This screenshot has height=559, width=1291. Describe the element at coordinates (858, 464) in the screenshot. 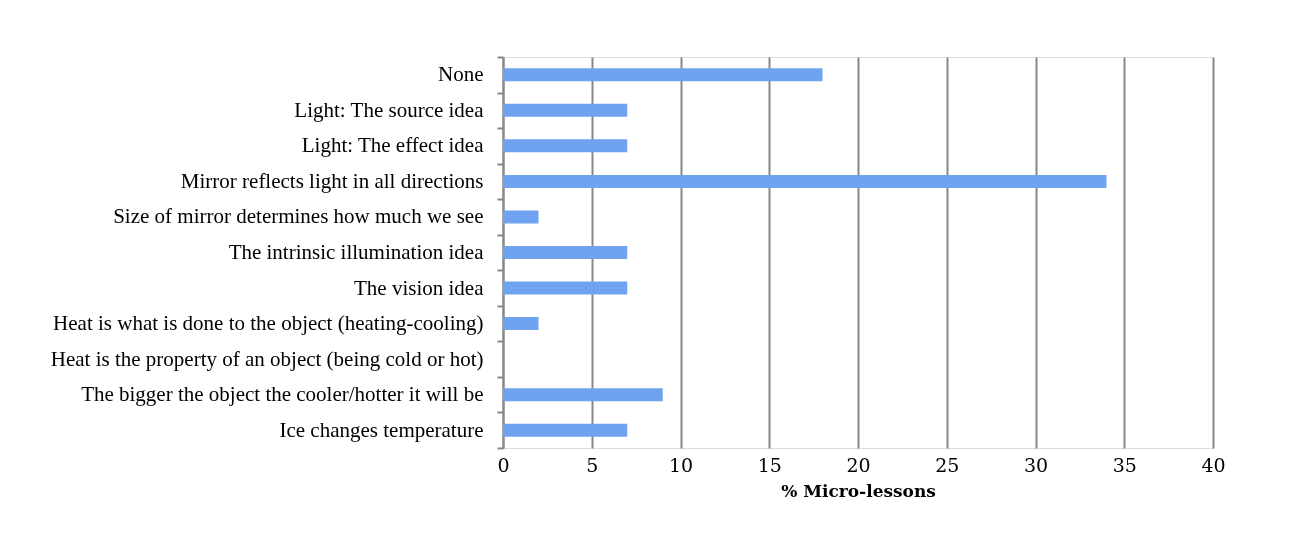

I see `x-tick-label: 20` at that location.